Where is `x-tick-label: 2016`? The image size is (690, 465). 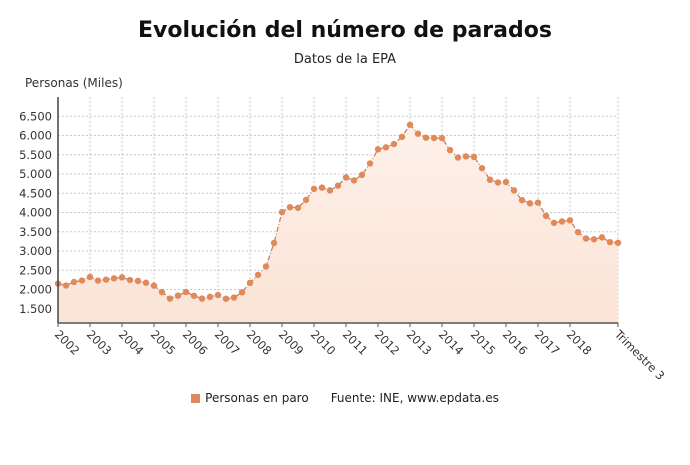
x-tick-label: 2016 is located at coordinates (515, 342).